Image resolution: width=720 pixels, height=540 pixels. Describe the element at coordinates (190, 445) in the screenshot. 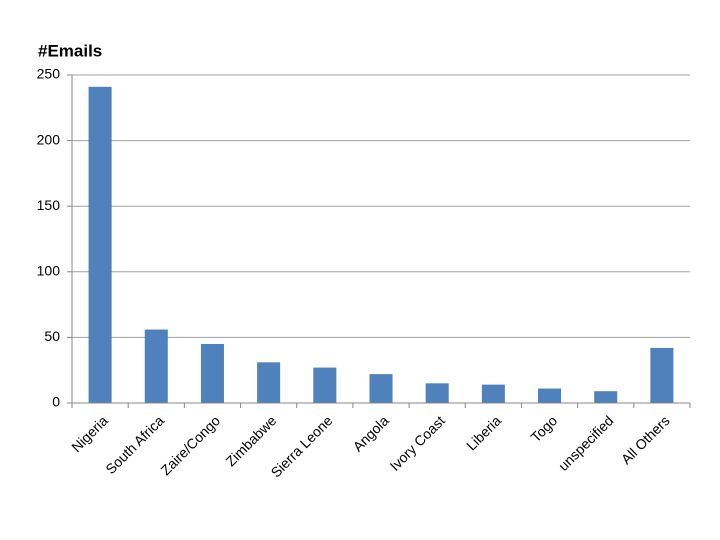

I see `x-tick-label: Zaire/Congo` at that location.